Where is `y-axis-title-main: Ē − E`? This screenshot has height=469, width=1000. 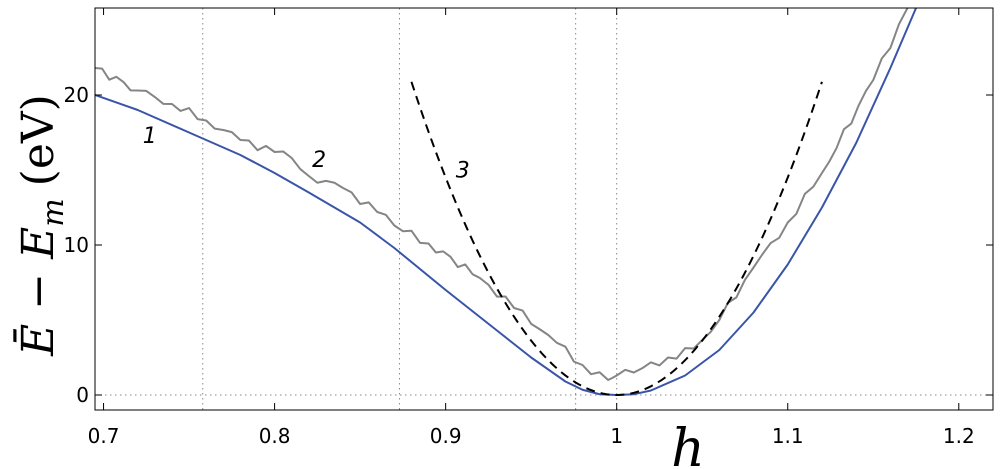 y-axis-title-main: Ē − E is located at coordinates (38, 292).